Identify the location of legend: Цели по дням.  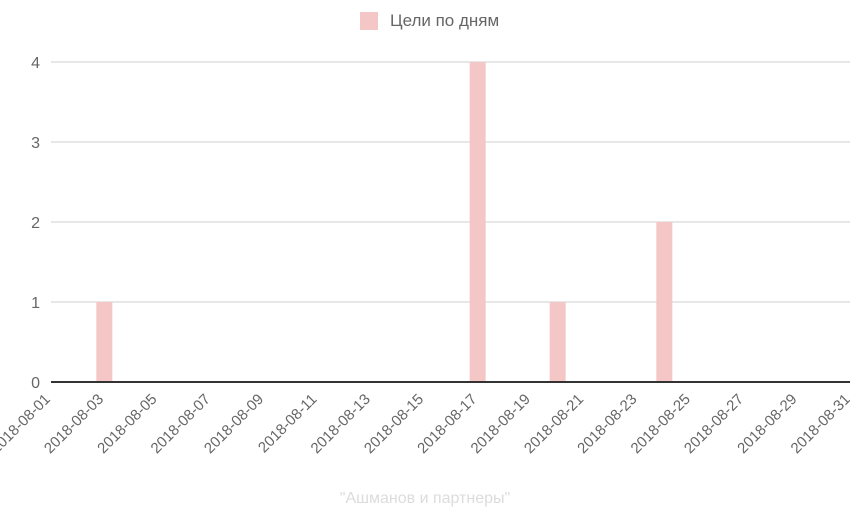
(429, 21).